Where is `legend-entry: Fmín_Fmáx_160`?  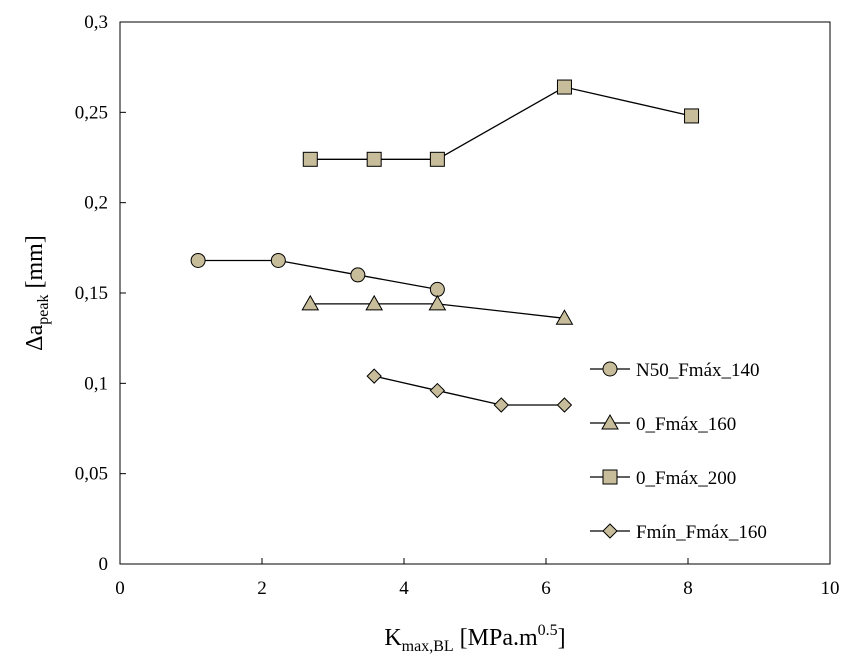 legend-entry: Fmín_Fmáx_160 is located at coordinates (678, 532).